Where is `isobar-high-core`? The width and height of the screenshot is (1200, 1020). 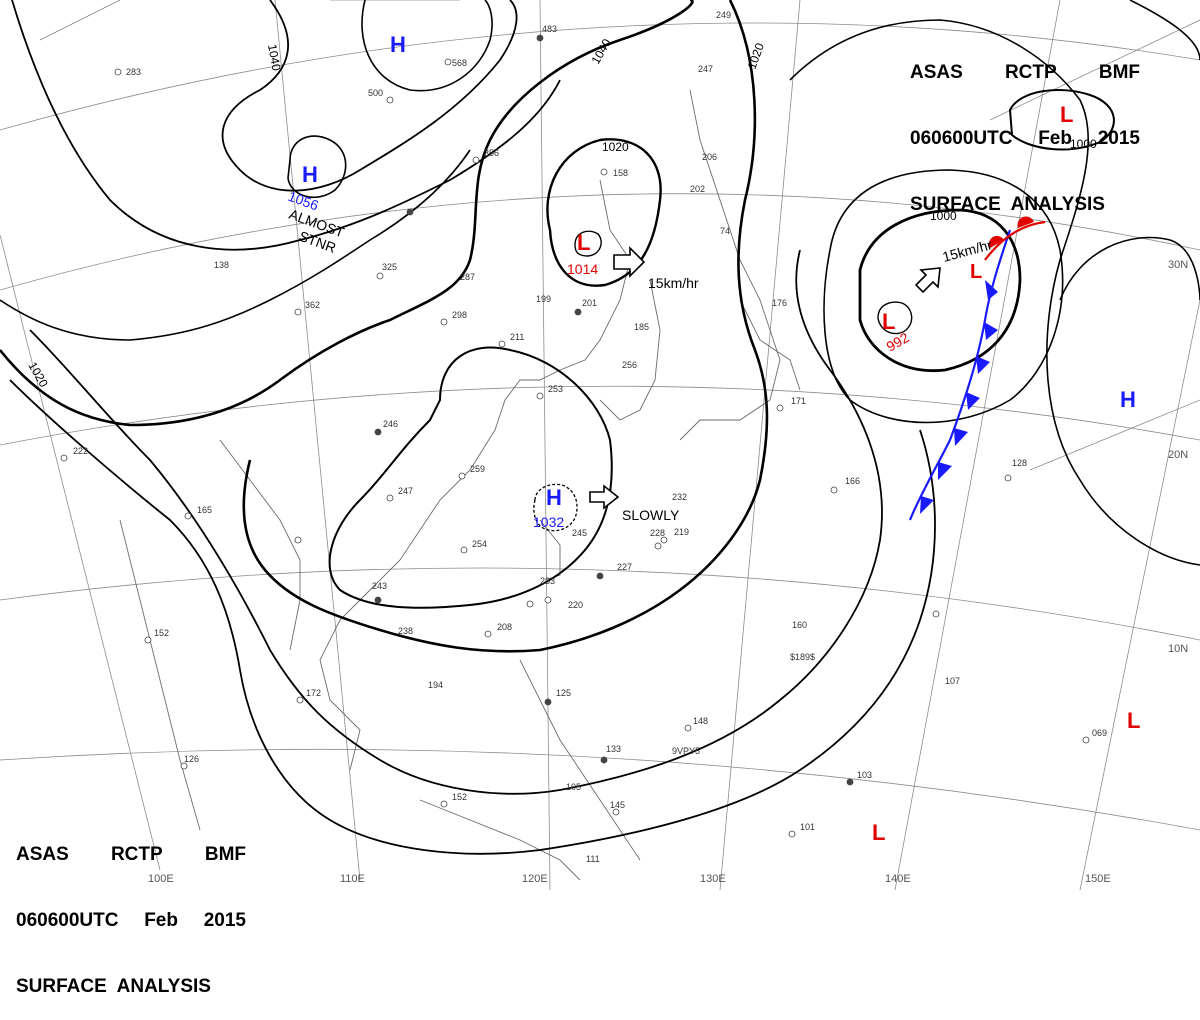
isobar-high-core is located at coordinates (317, 167).